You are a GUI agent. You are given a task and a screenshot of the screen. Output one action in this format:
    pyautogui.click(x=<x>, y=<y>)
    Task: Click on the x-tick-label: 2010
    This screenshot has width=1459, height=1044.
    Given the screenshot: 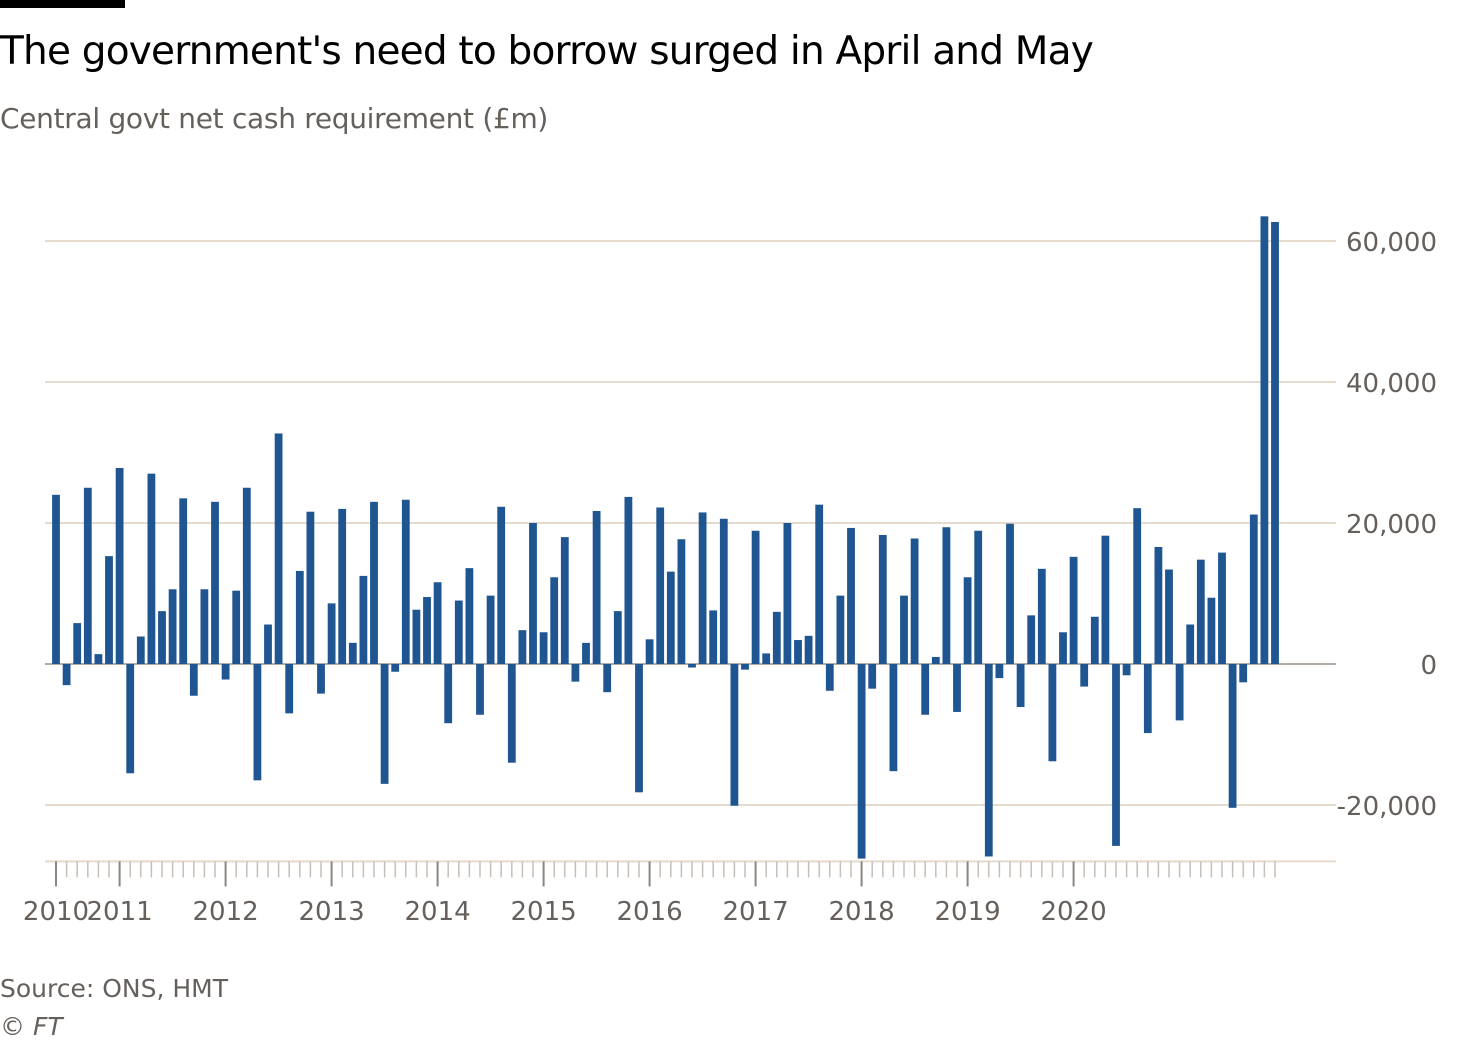 What is the action you would take?
    pyautogui.click(x=56, y=912)
    